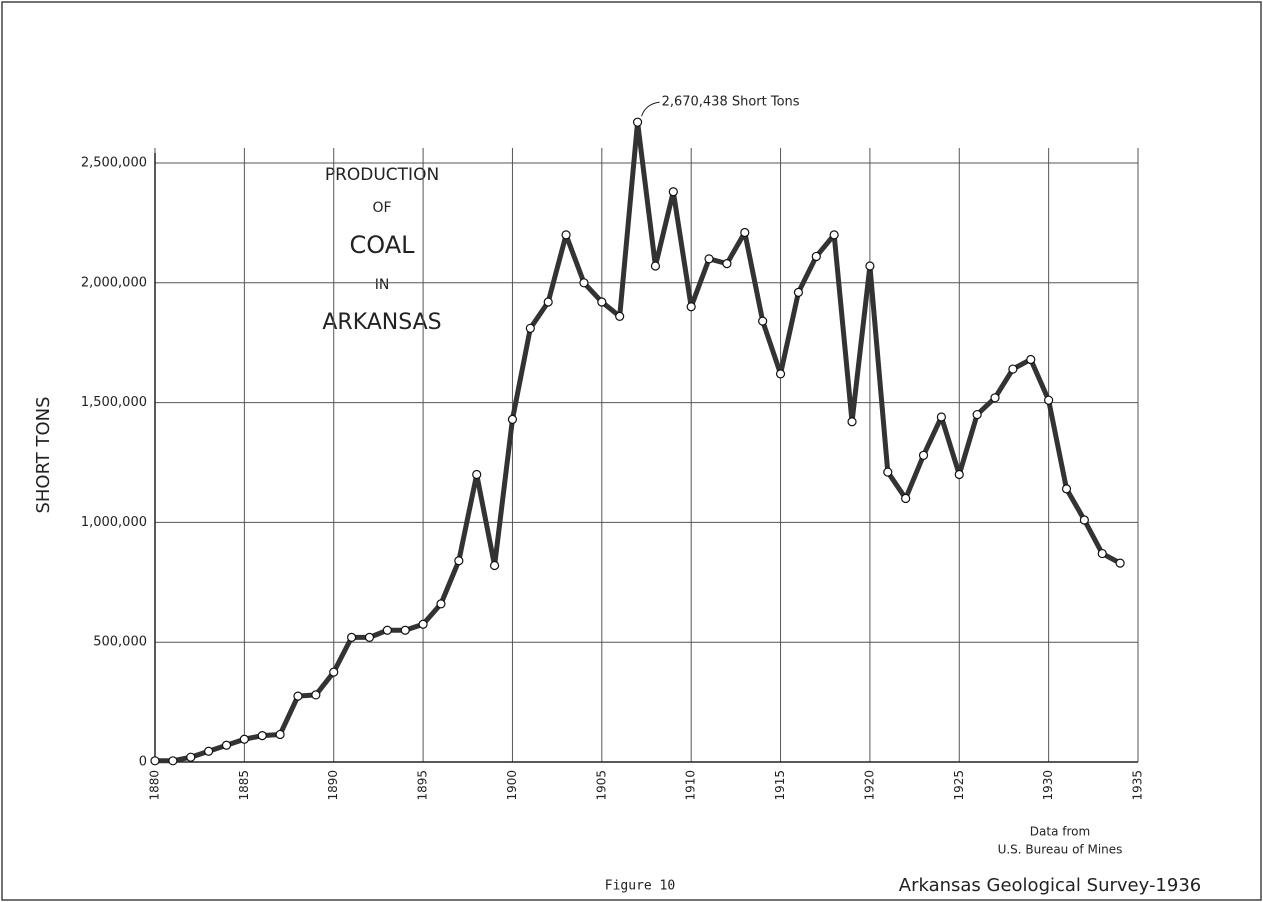 The width and height of the screenshot is (1263, 902). What do you see at coordinates (601, 785) in the screenshot?
I see `x-tick-label: 1905` at bounding box center [601, 785].